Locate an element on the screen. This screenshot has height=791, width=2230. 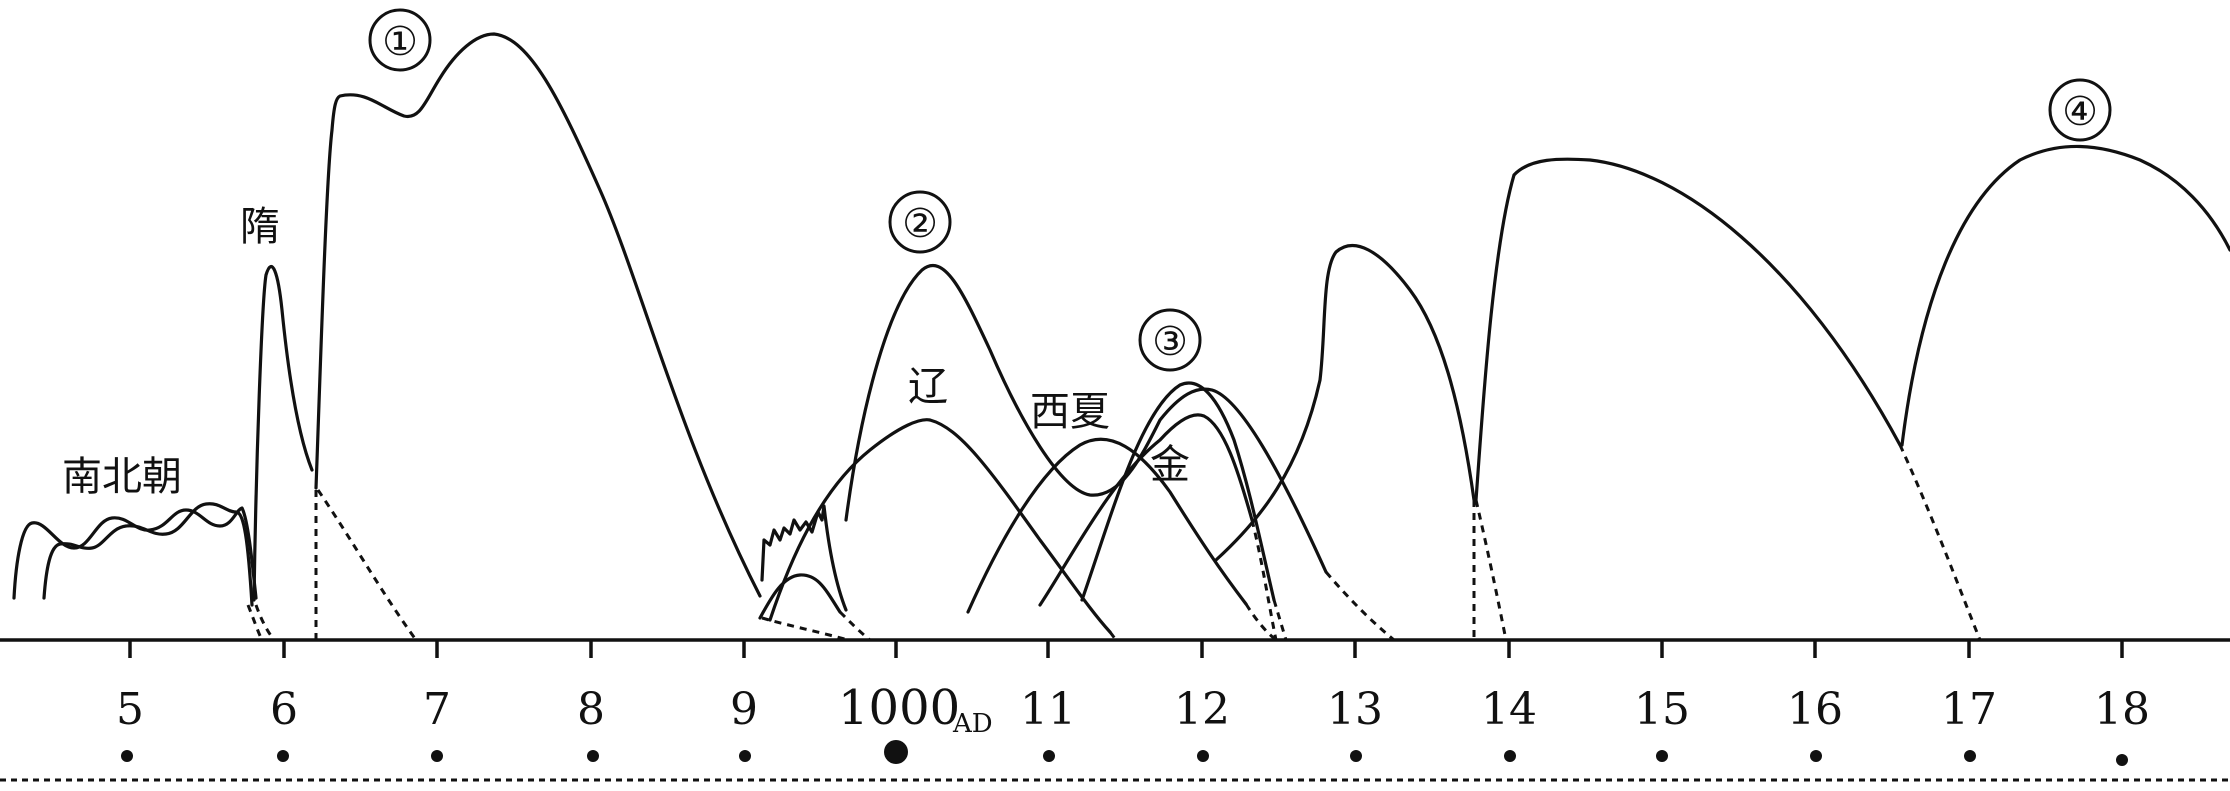
xixia-tail is located at coordinates (1260, 622).